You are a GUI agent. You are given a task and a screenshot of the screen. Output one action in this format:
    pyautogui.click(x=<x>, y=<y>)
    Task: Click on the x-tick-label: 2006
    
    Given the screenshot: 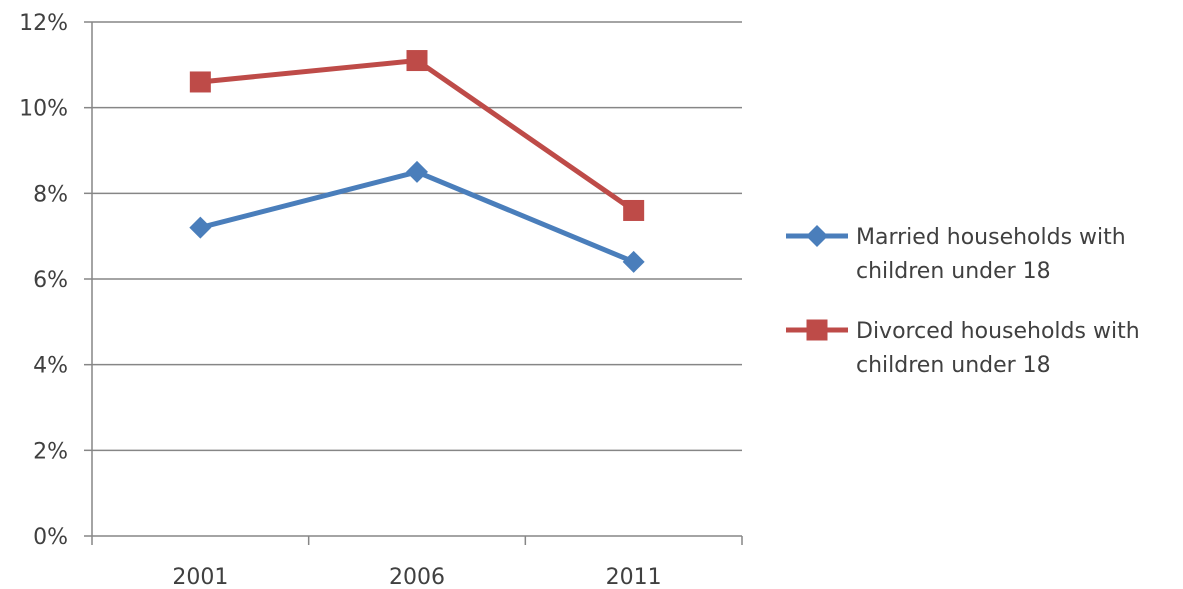 What is the action you would take?
    pyautogui.click(x=417, y=577)
    